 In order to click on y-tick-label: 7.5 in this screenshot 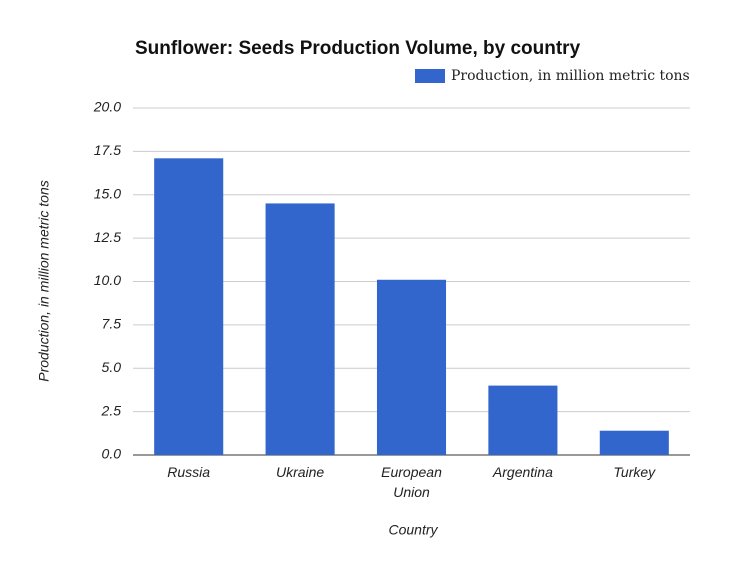, I will do `click(112, 324)`.